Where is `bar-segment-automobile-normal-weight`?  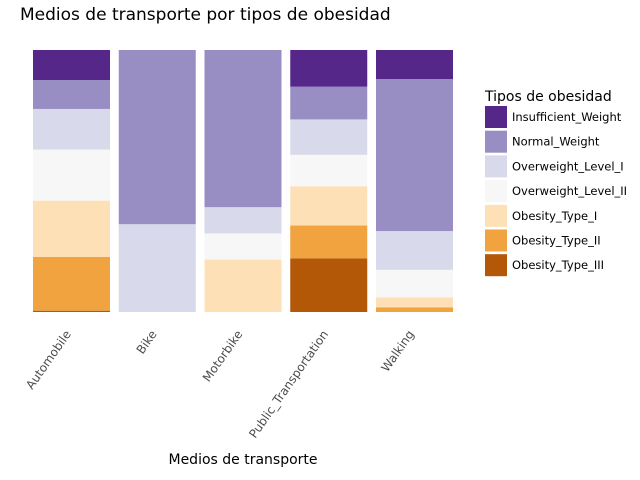 bar-segment-automobile-normal-weight is located at coordinates (71, 94).